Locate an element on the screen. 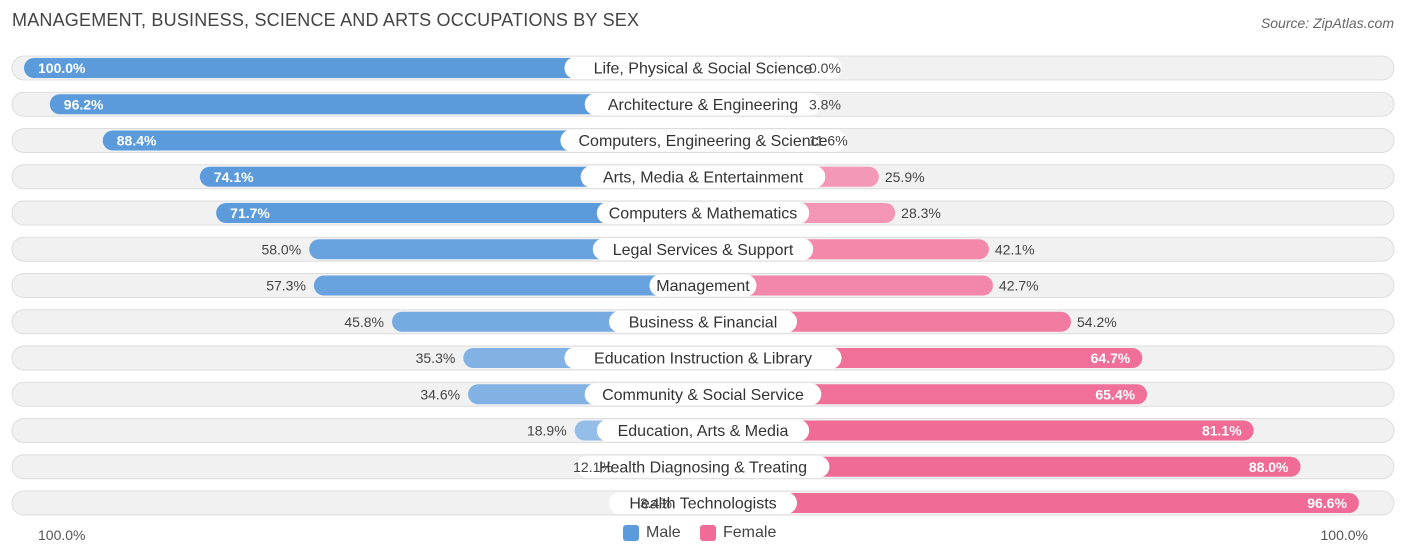 This screenshot has width=1406, height=558. data-label-female: 64.7% is located at coordinates (1111, 358).